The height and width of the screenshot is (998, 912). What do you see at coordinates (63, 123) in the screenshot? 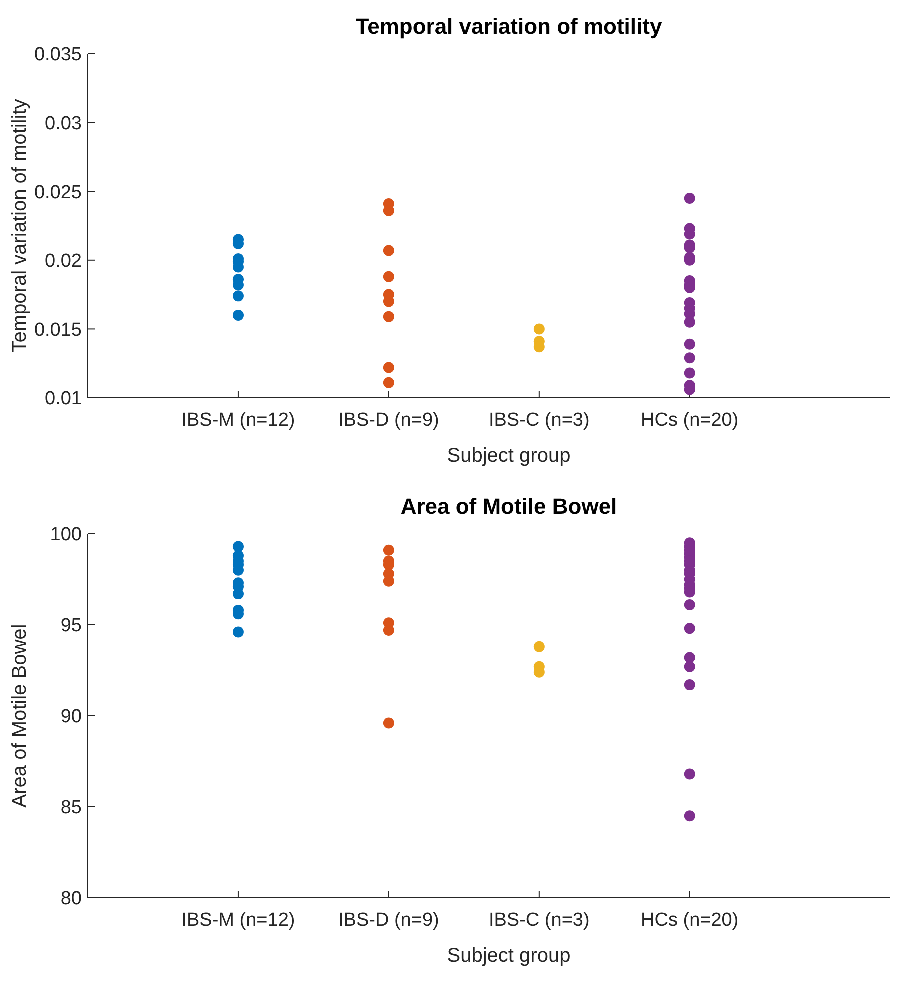
I see `y-tick-label: 0.03` at bounding box center [63, 123].